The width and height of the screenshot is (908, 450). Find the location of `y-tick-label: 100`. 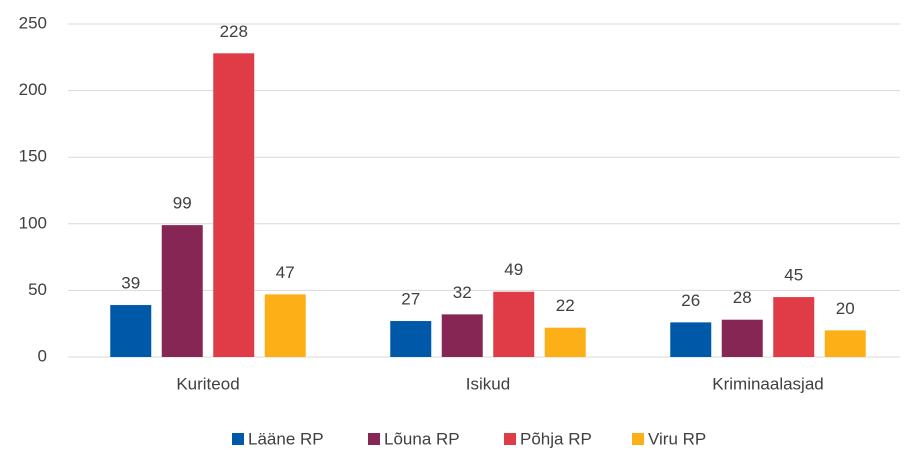

y-tick-label: 100 is located at coordinates (33, 222).